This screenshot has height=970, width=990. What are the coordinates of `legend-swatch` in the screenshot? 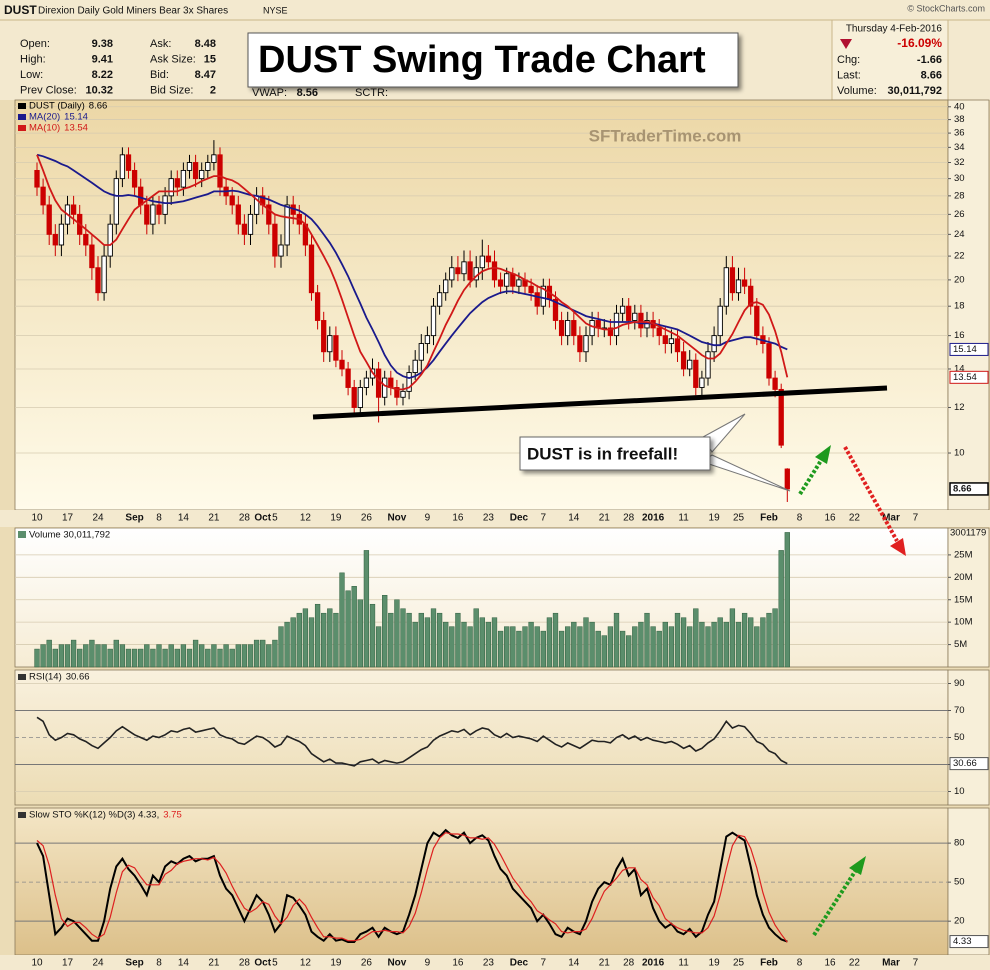 It's located at (22, 128).